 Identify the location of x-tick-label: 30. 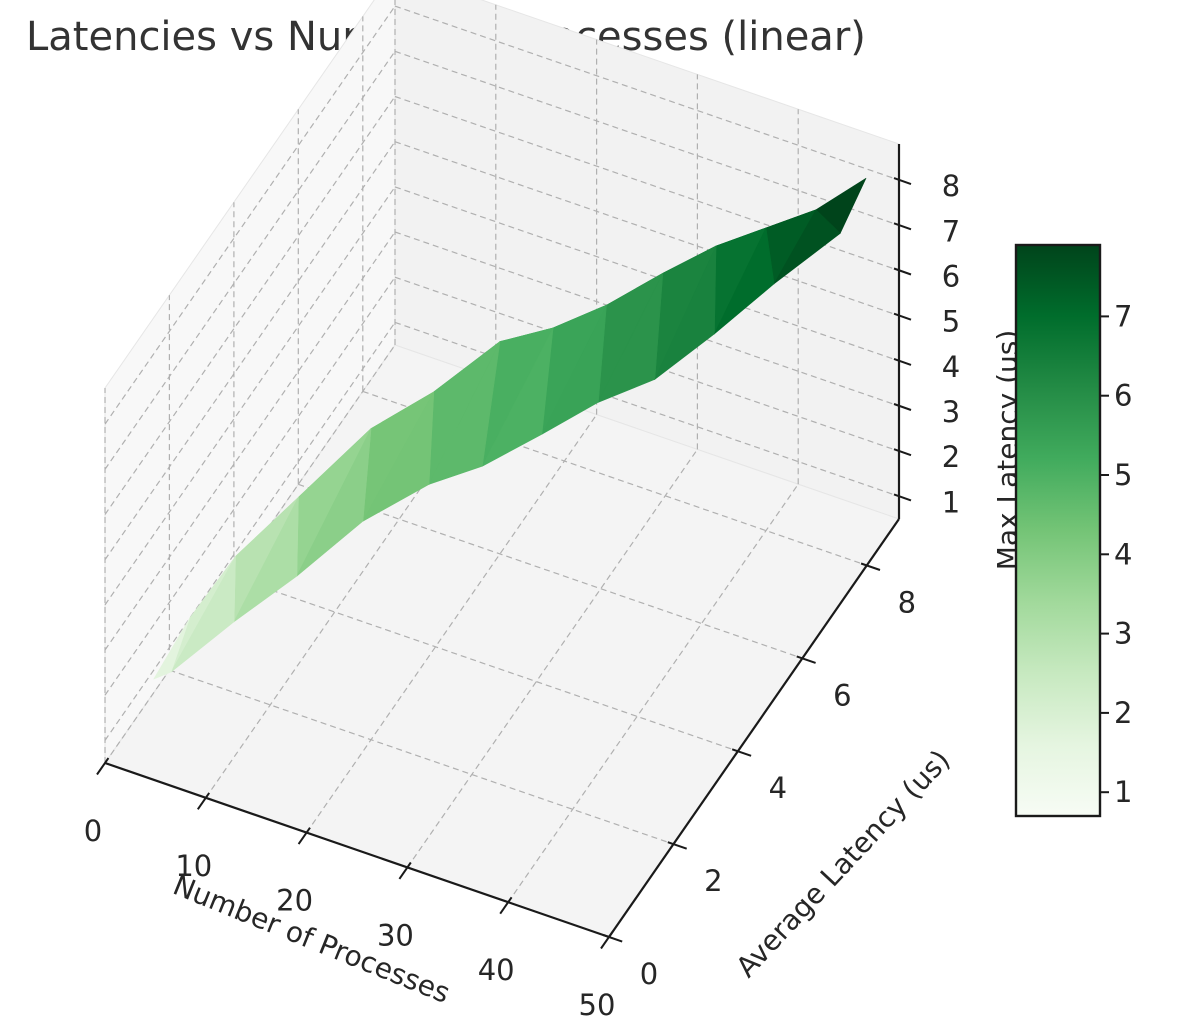
(395, 935).